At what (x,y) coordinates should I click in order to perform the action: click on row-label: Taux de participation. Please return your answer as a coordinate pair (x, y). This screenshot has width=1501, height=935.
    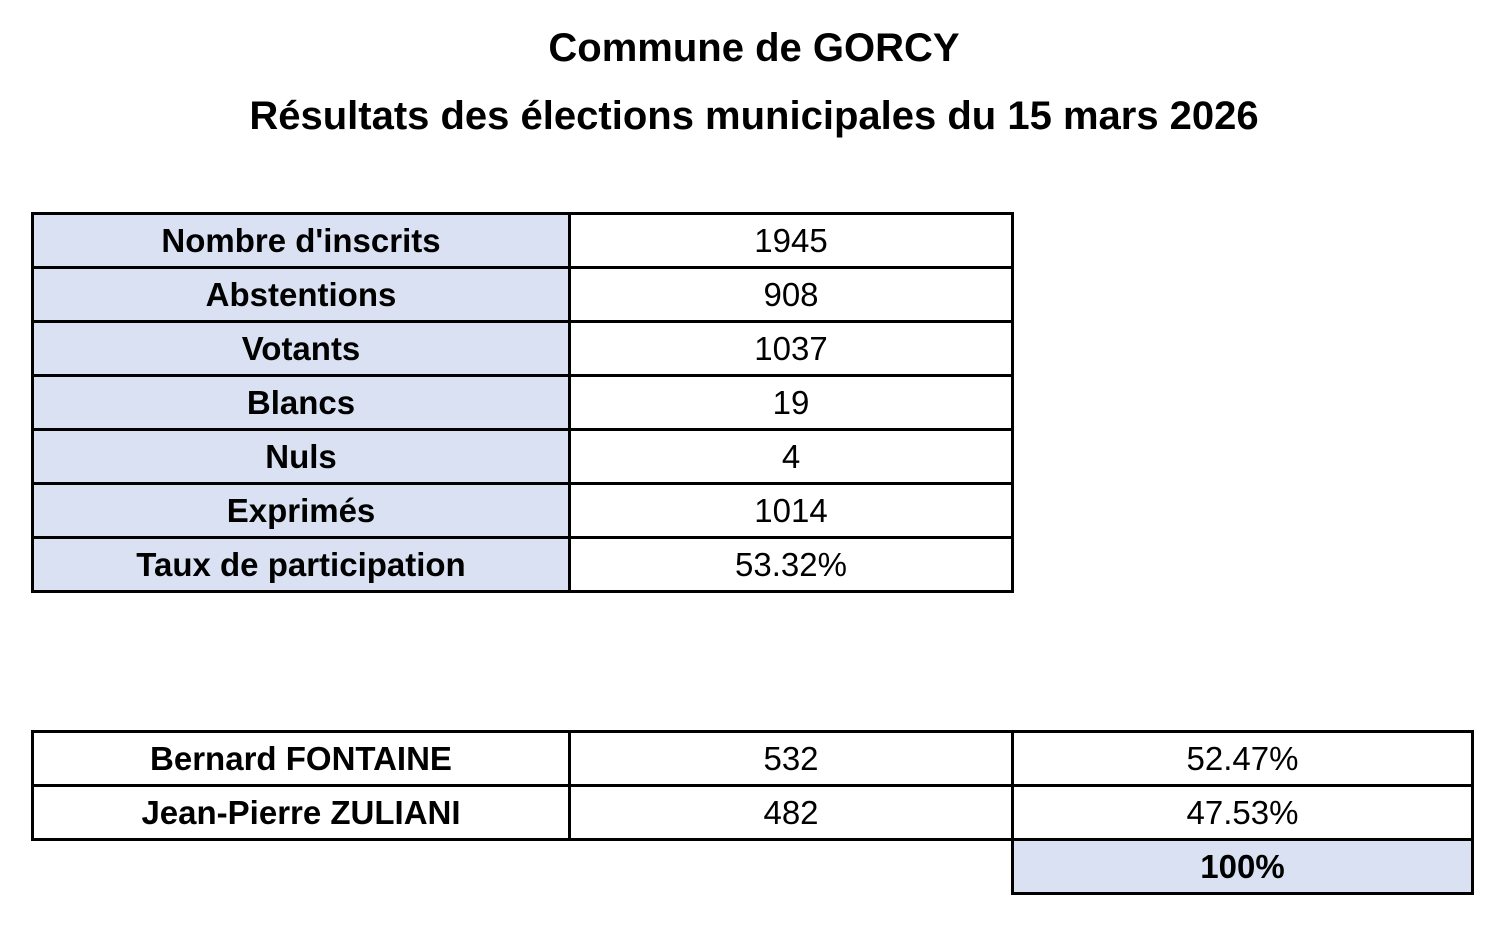
    Looking at the image, I should click on (301, 564).